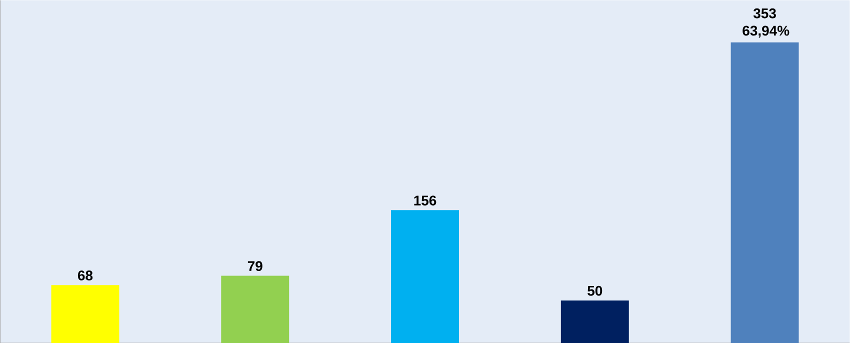  I want to click on data-label: 156, so click(425, 200).